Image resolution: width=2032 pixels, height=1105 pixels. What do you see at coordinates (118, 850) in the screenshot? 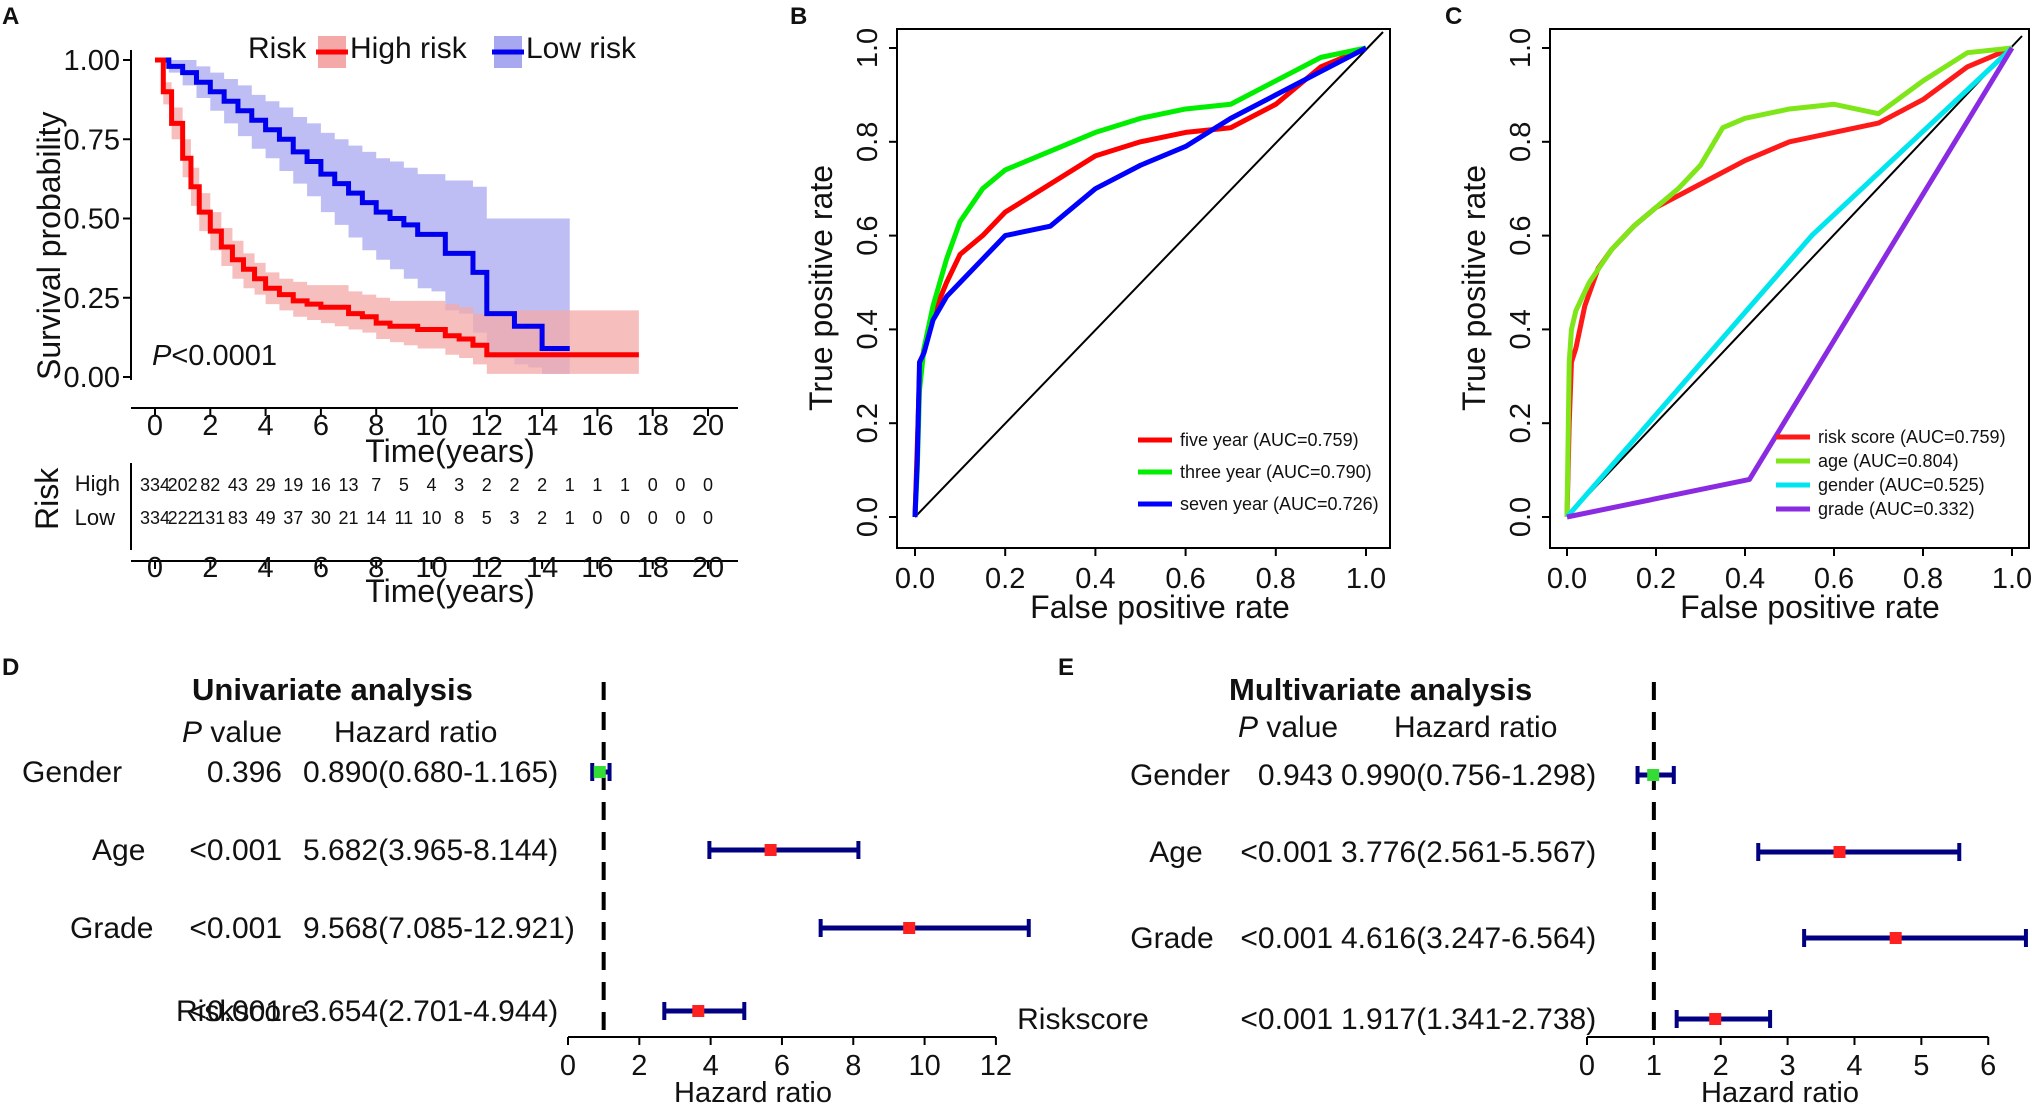
I see `forest-row-variable: Age` at bounding box center [118, 850].